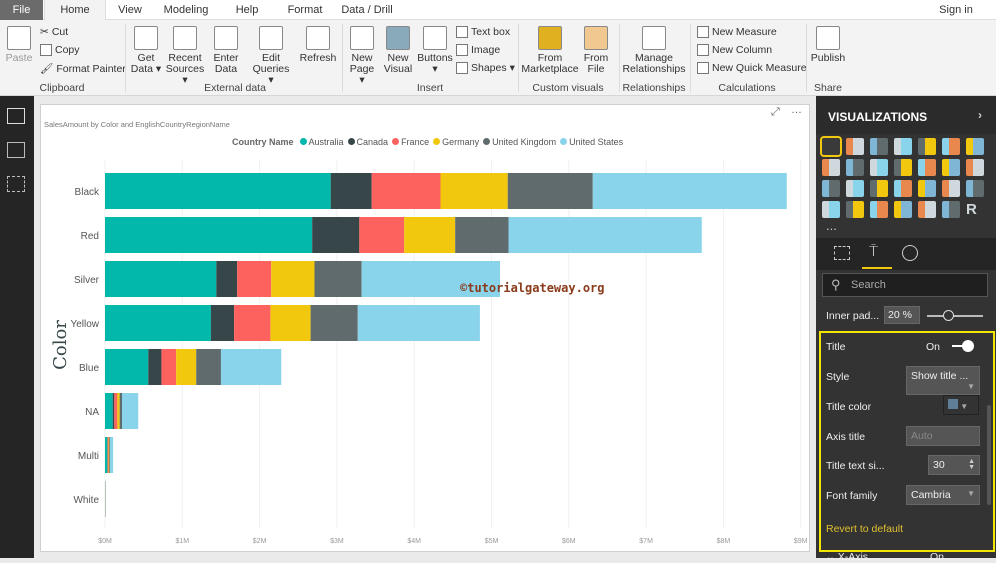 The width and height of the screenshot is (996, 563). Describe the element at coordinates (831, 146) in the screenshot. I see `stacked-bar-visual-icon` at that location.